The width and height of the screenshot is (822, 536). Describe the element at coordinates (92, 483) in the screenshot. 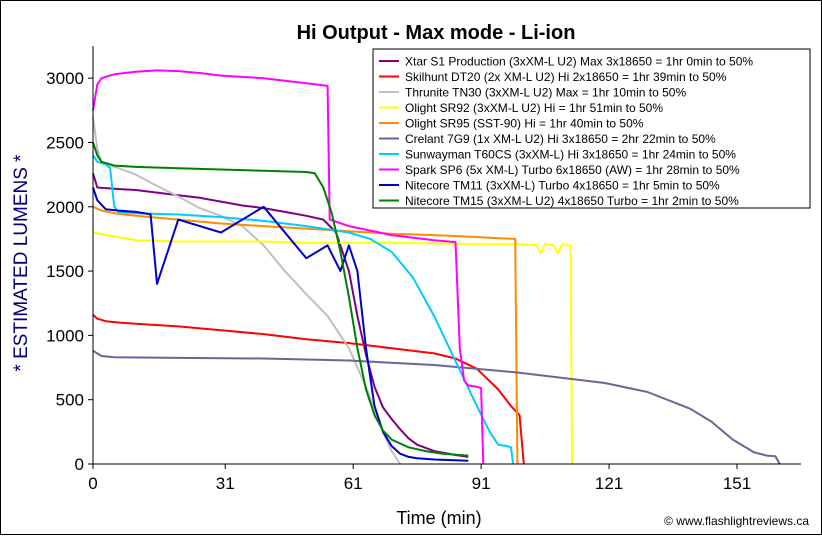

I see `x-tick-label: 0` at that location.